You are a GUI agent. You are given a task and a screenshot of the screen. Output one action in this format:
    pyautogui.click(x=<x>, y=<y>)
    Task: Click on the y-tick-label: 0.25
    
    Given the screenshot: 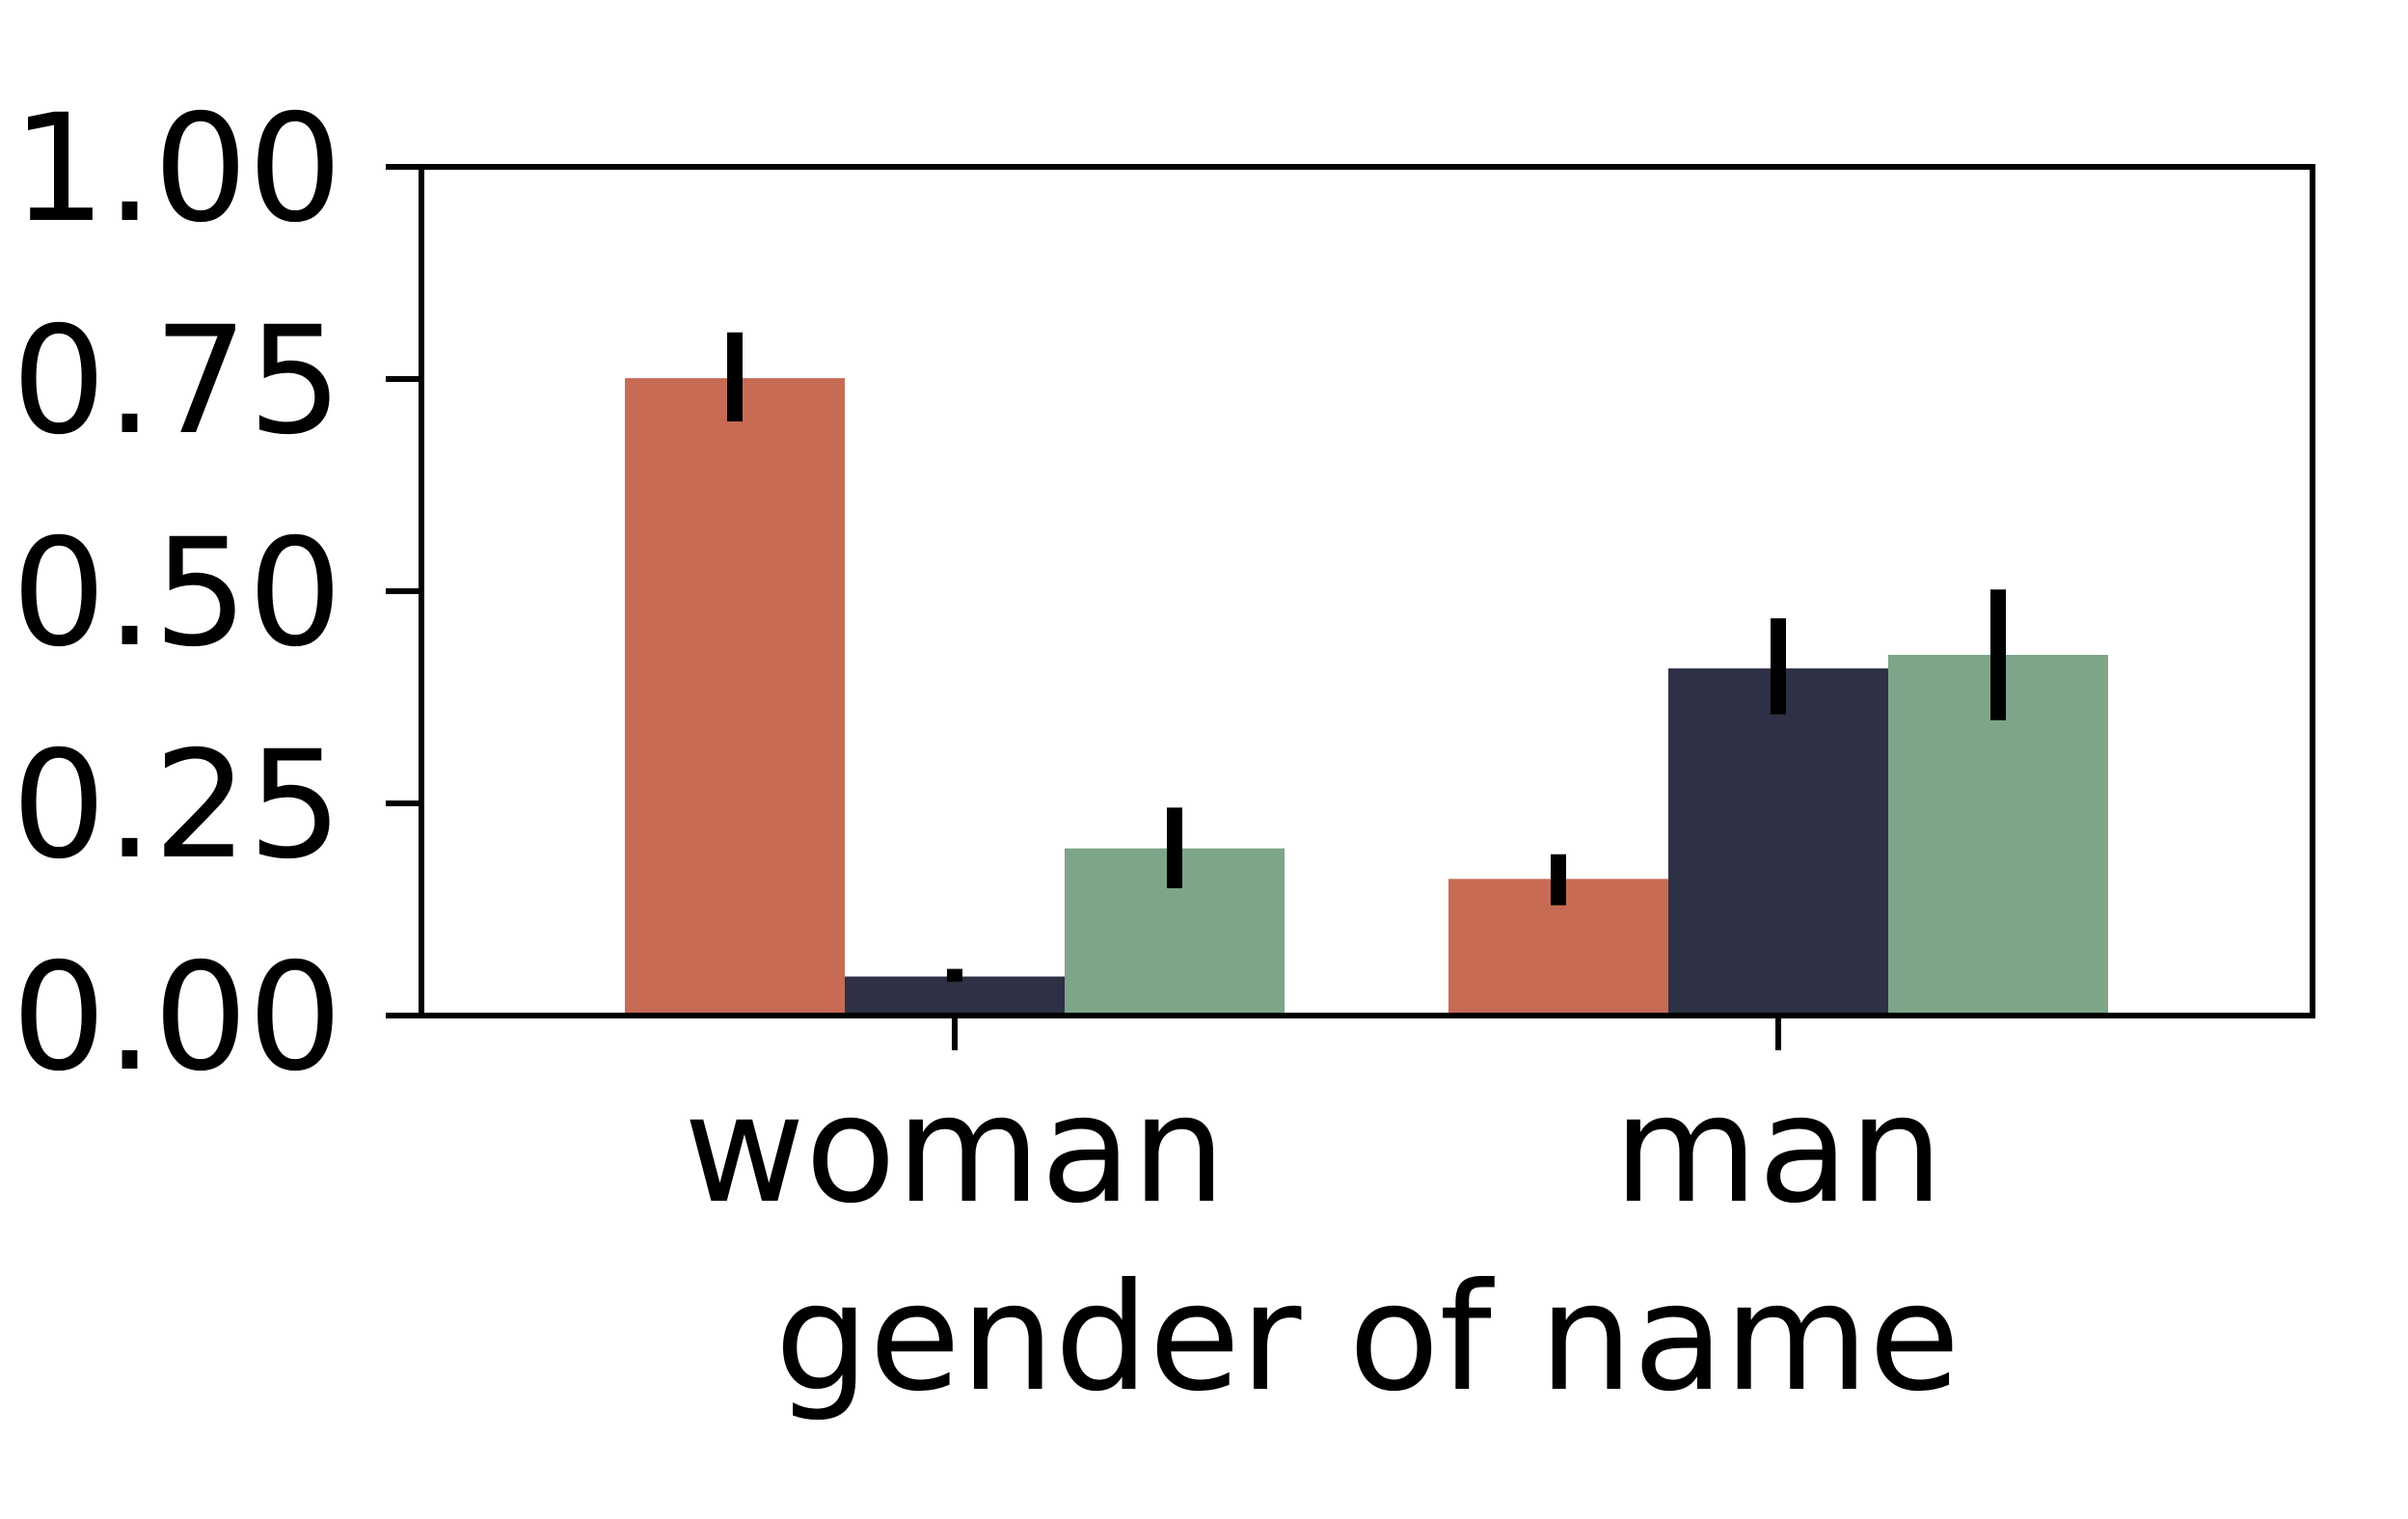 What is the action you would take?
    pyautogui.click(x=177, y=806)
    